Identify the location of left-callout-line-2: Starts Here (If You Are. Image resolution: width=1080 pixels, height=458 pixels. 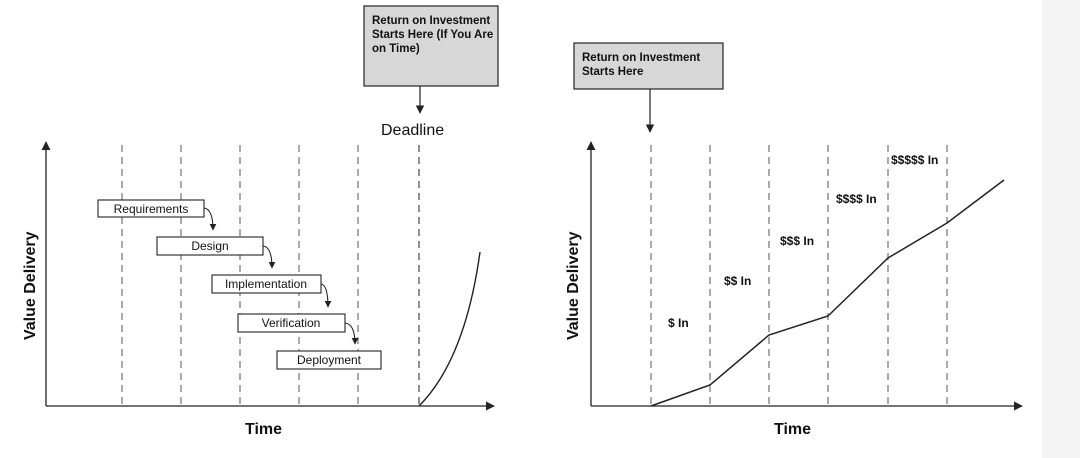
(432, 35).